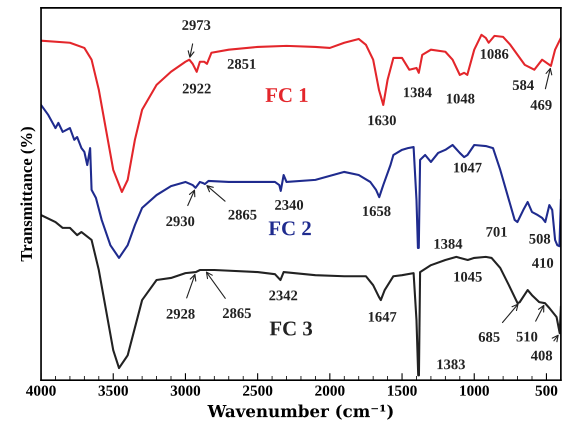  Describe the element at coordinates (289, 205) in the screenshot. I see `annotation: 2340` at that location.